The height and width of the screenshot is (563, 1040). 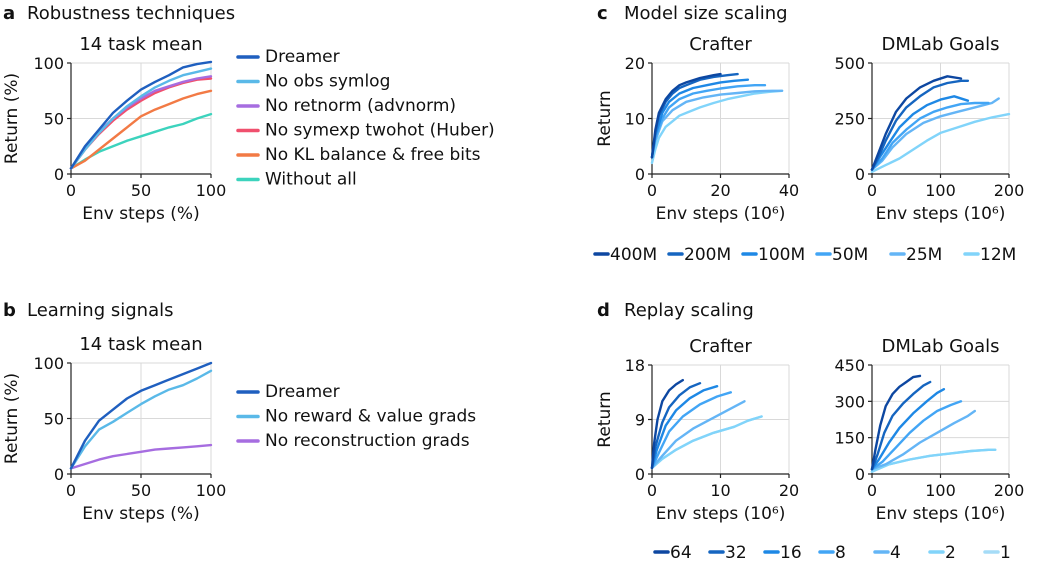 What do you see at coordinates (370, 417) in the screenshot?
I see `legend-label: No reward & value grads` at bounding box center [370, 417].